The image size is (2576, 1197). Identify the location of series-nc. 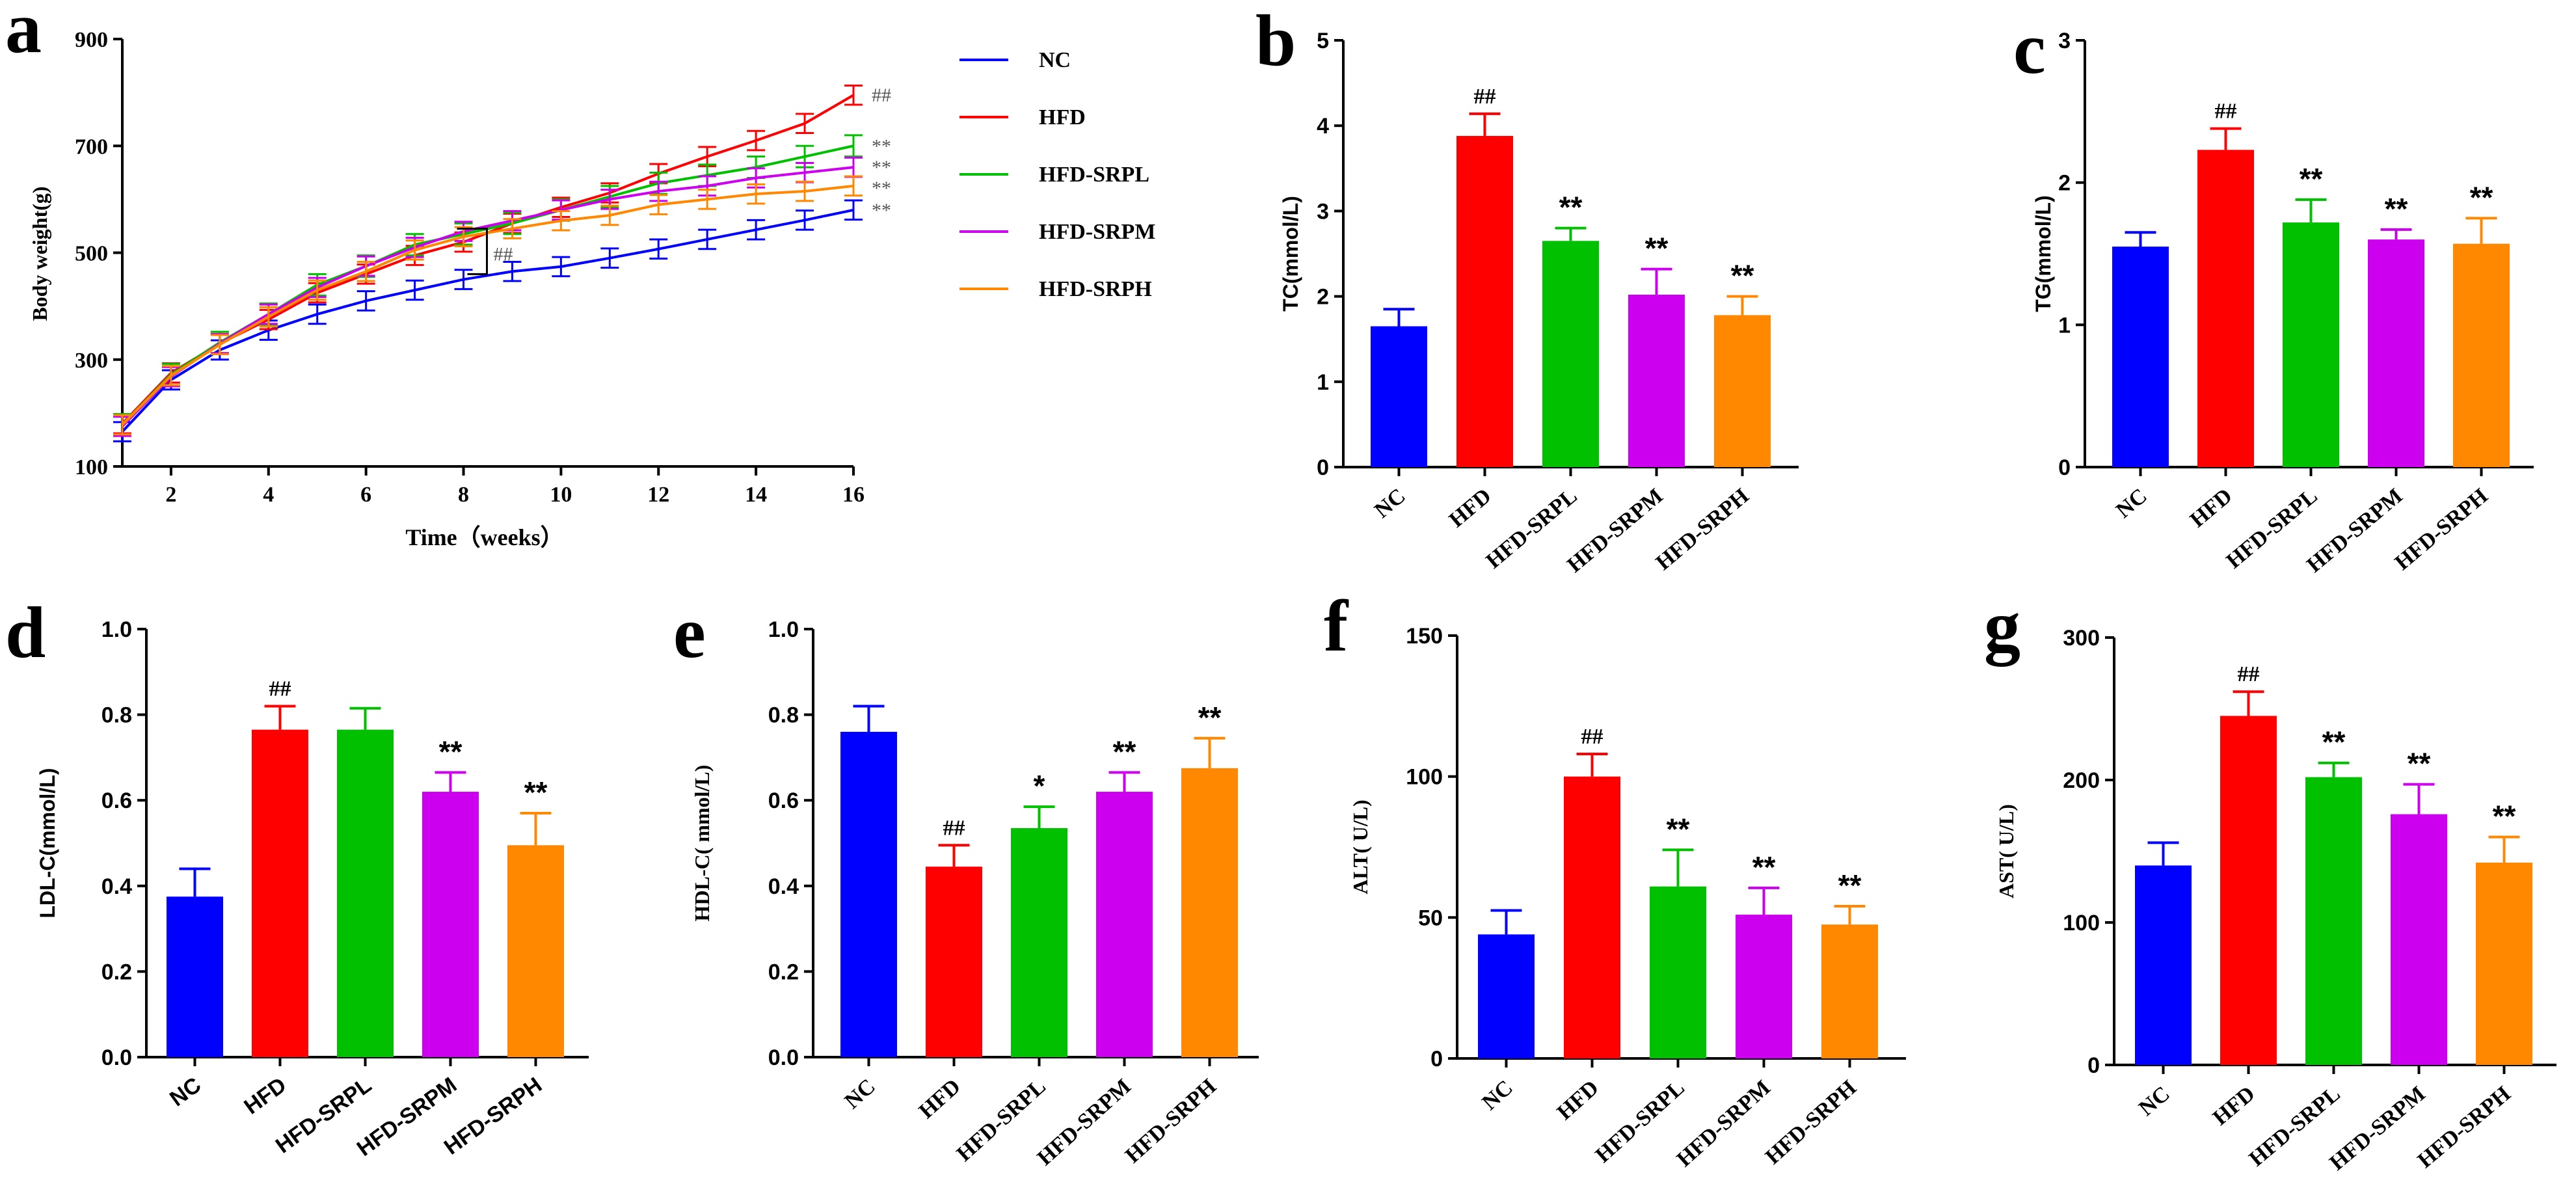
(488, 320).